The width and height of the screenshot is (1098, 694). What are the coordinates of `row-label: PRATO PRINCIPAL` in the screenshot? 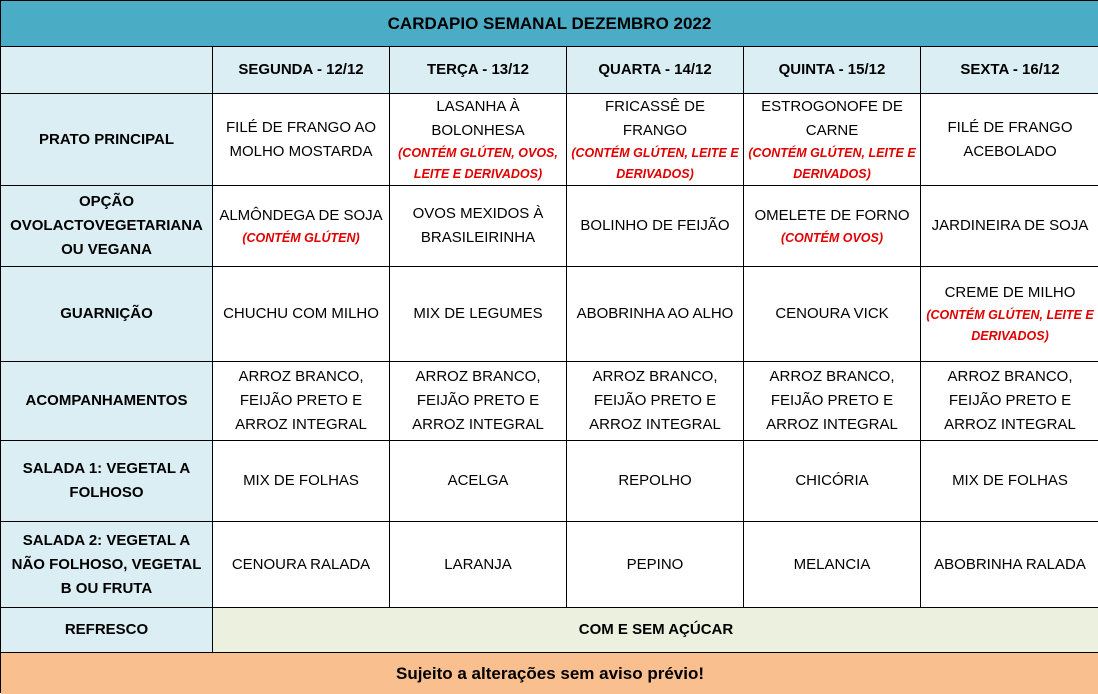 It's located at (107, 140).